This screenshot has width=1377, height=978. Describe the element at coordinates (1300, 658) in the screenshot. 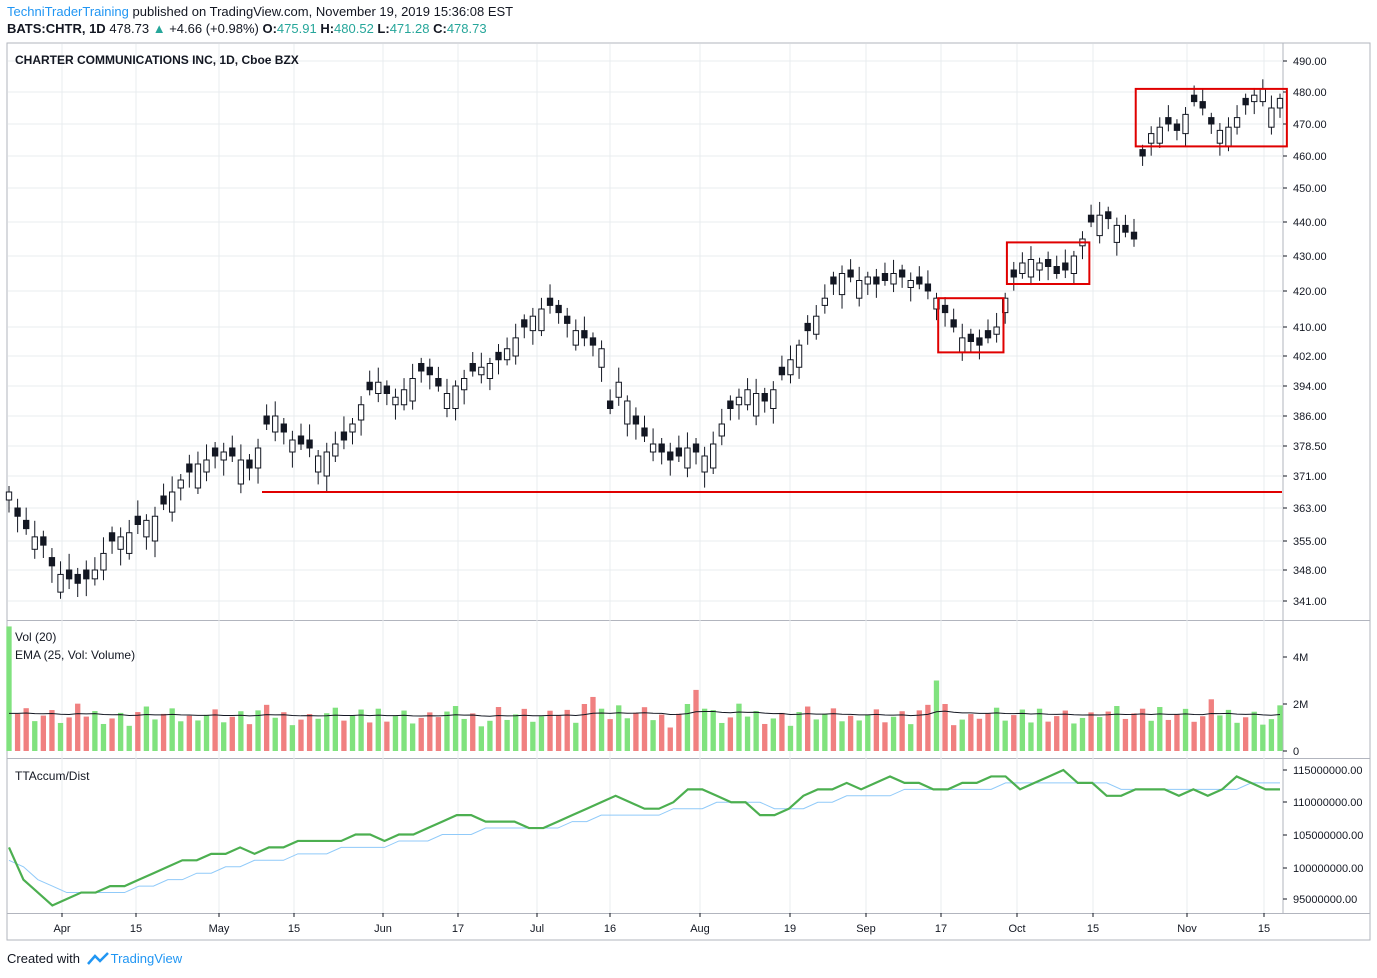

I see `volume-axis-label: 4M` at that location.